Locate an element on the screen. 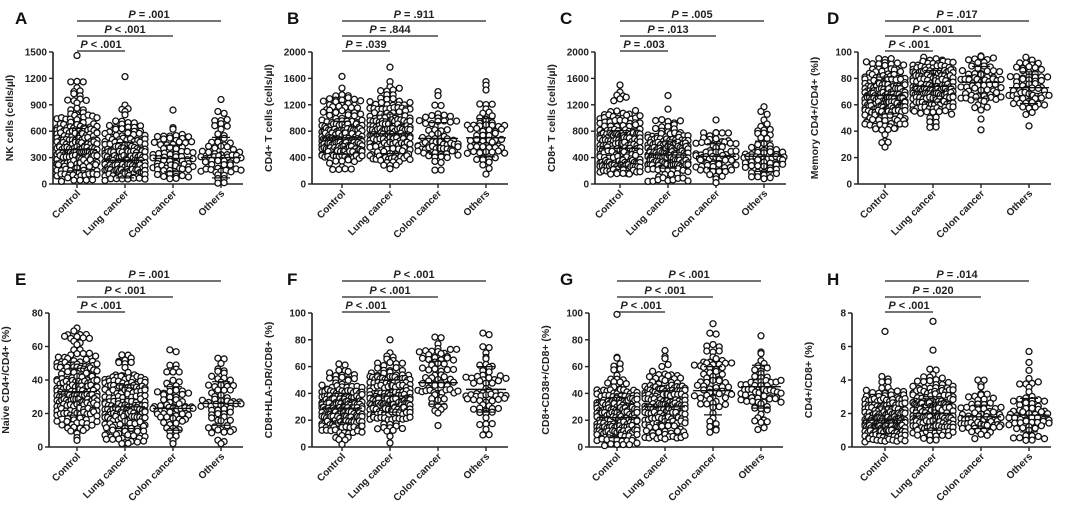 The image size is (1080, 514). y-tick-label: 400 is located at coordinates (580, 158).